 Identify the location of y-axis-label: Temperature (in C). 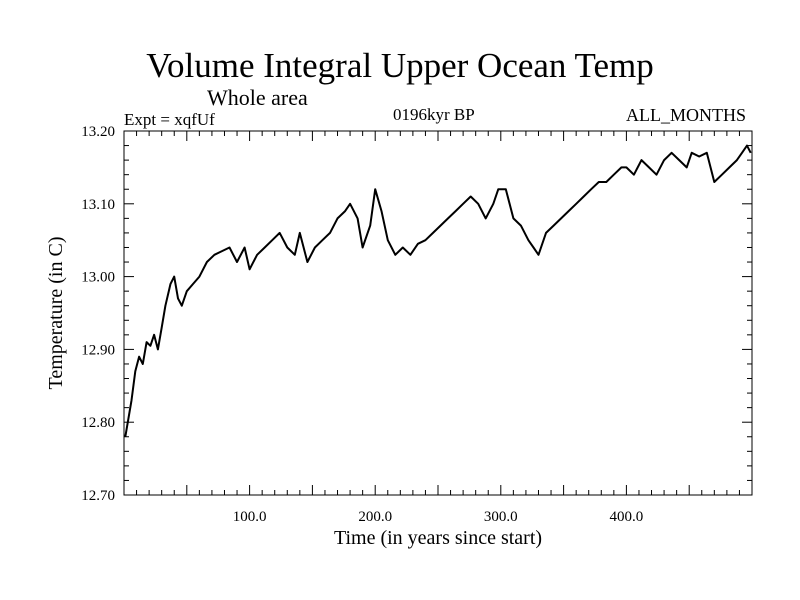
(56, 313).